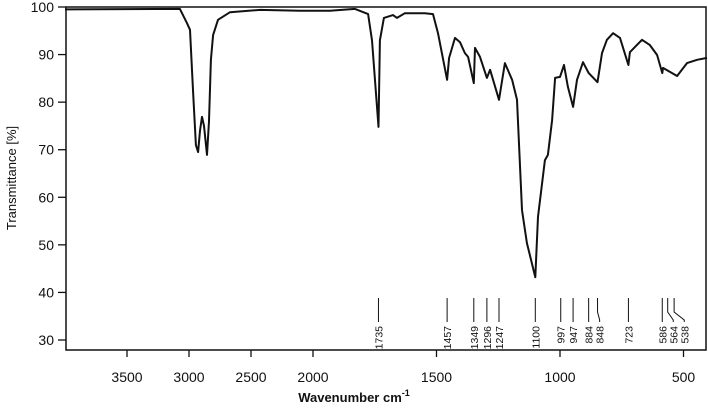 This screenshot has height=410, width=708. What do you see at coordinates (674, 335) in the screenshot?
I see `annotation-label: 564` at bounding box center [674, 335].